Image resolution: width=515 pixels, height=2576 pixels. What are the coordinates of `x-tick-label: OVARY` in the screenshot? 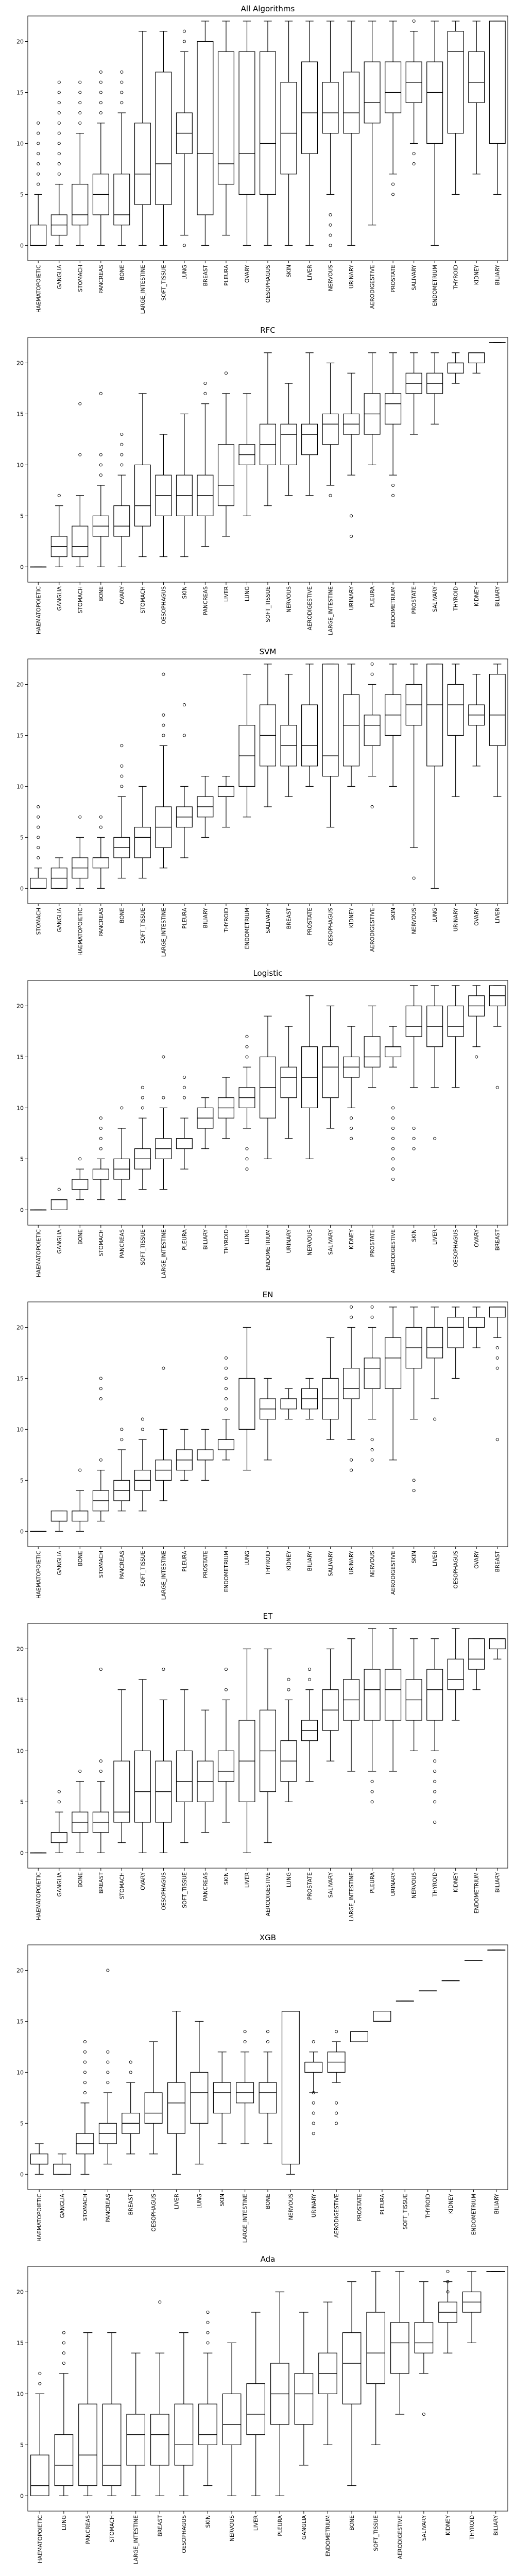 It's located at (477, 1238).